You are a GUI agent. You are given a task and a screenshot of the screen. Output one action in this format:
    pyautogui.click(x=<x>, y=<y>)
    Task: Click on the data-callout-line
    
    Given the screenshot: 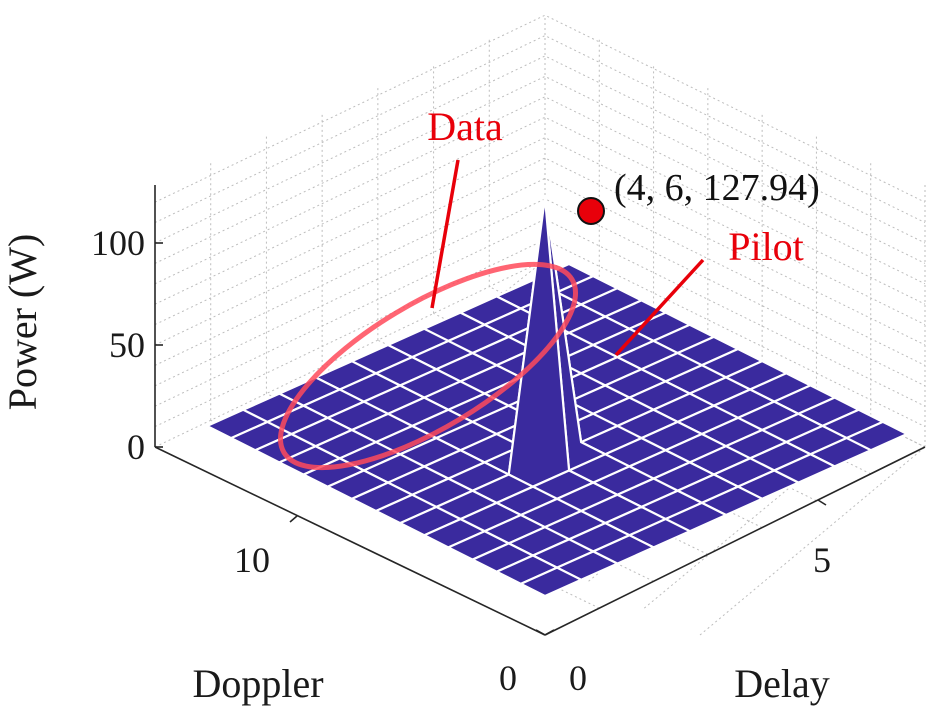 What is the action you would take?
    pyautogui.click(x=445, y=234)
    